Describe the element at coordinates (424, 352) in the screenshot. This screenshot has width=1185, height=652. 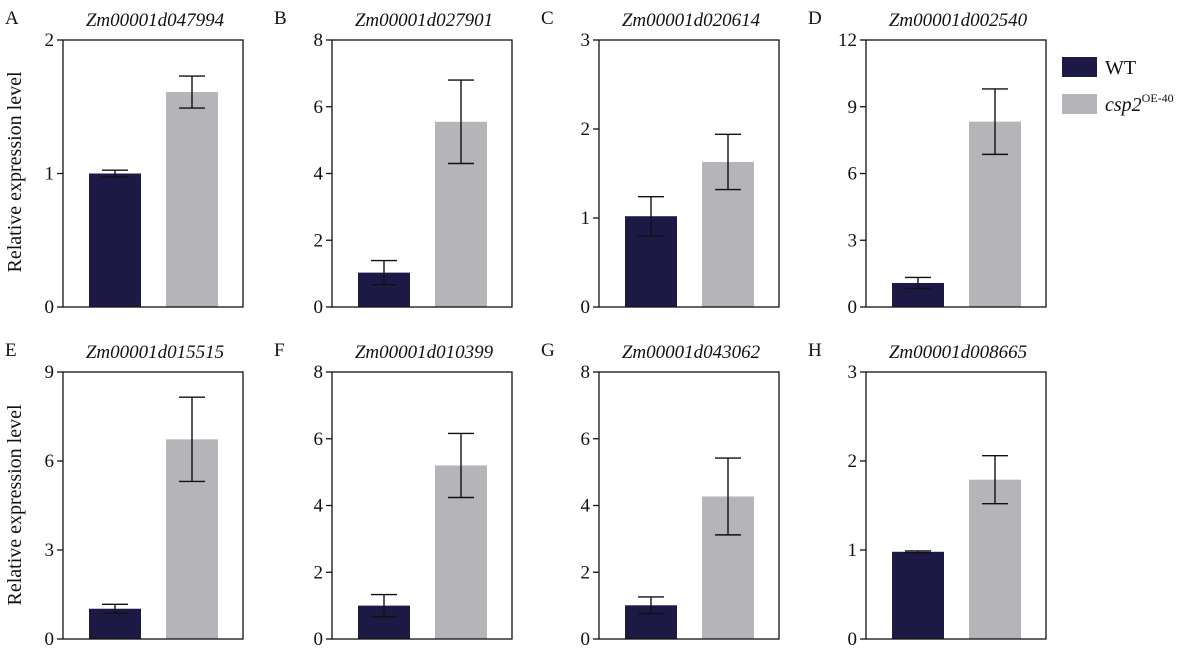
I see `panel-title: Zm00001d010399` at that location.